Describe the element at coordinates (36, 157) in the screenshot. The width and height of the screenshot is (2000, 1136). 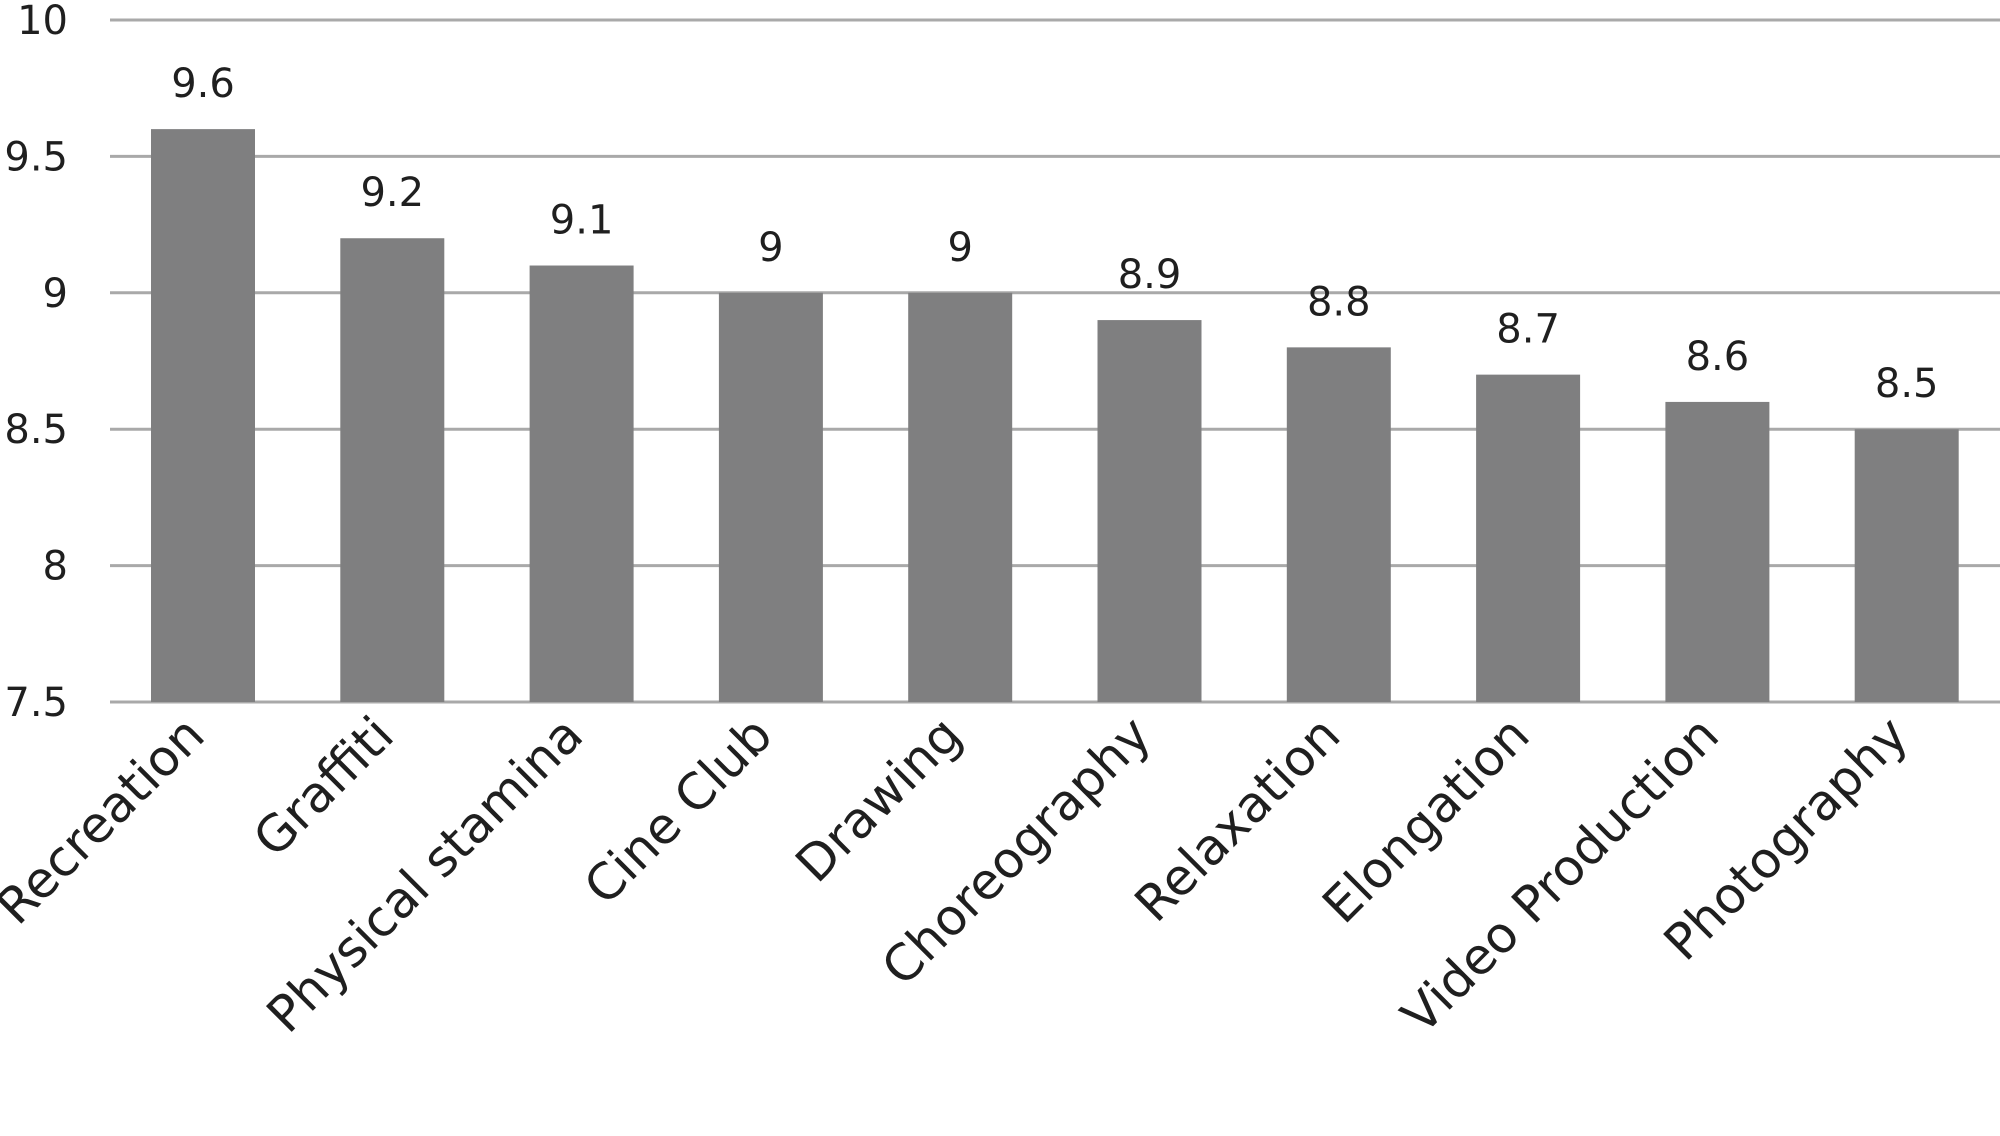
I see `y-tick-label: 9.5` at that location.